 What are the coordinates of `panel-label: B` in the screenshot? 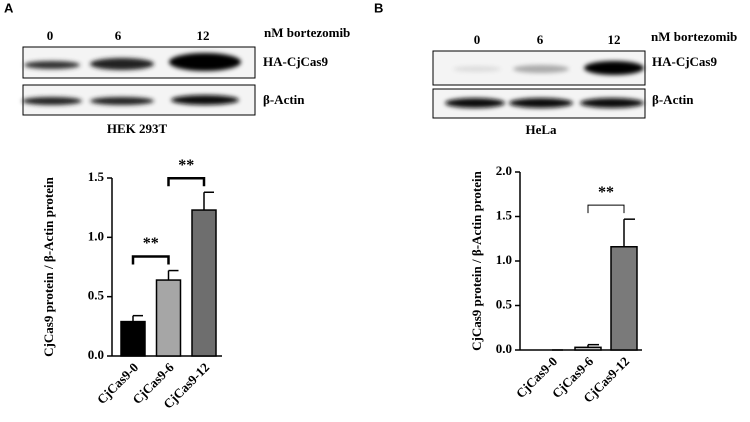 It's located at (378, 7).